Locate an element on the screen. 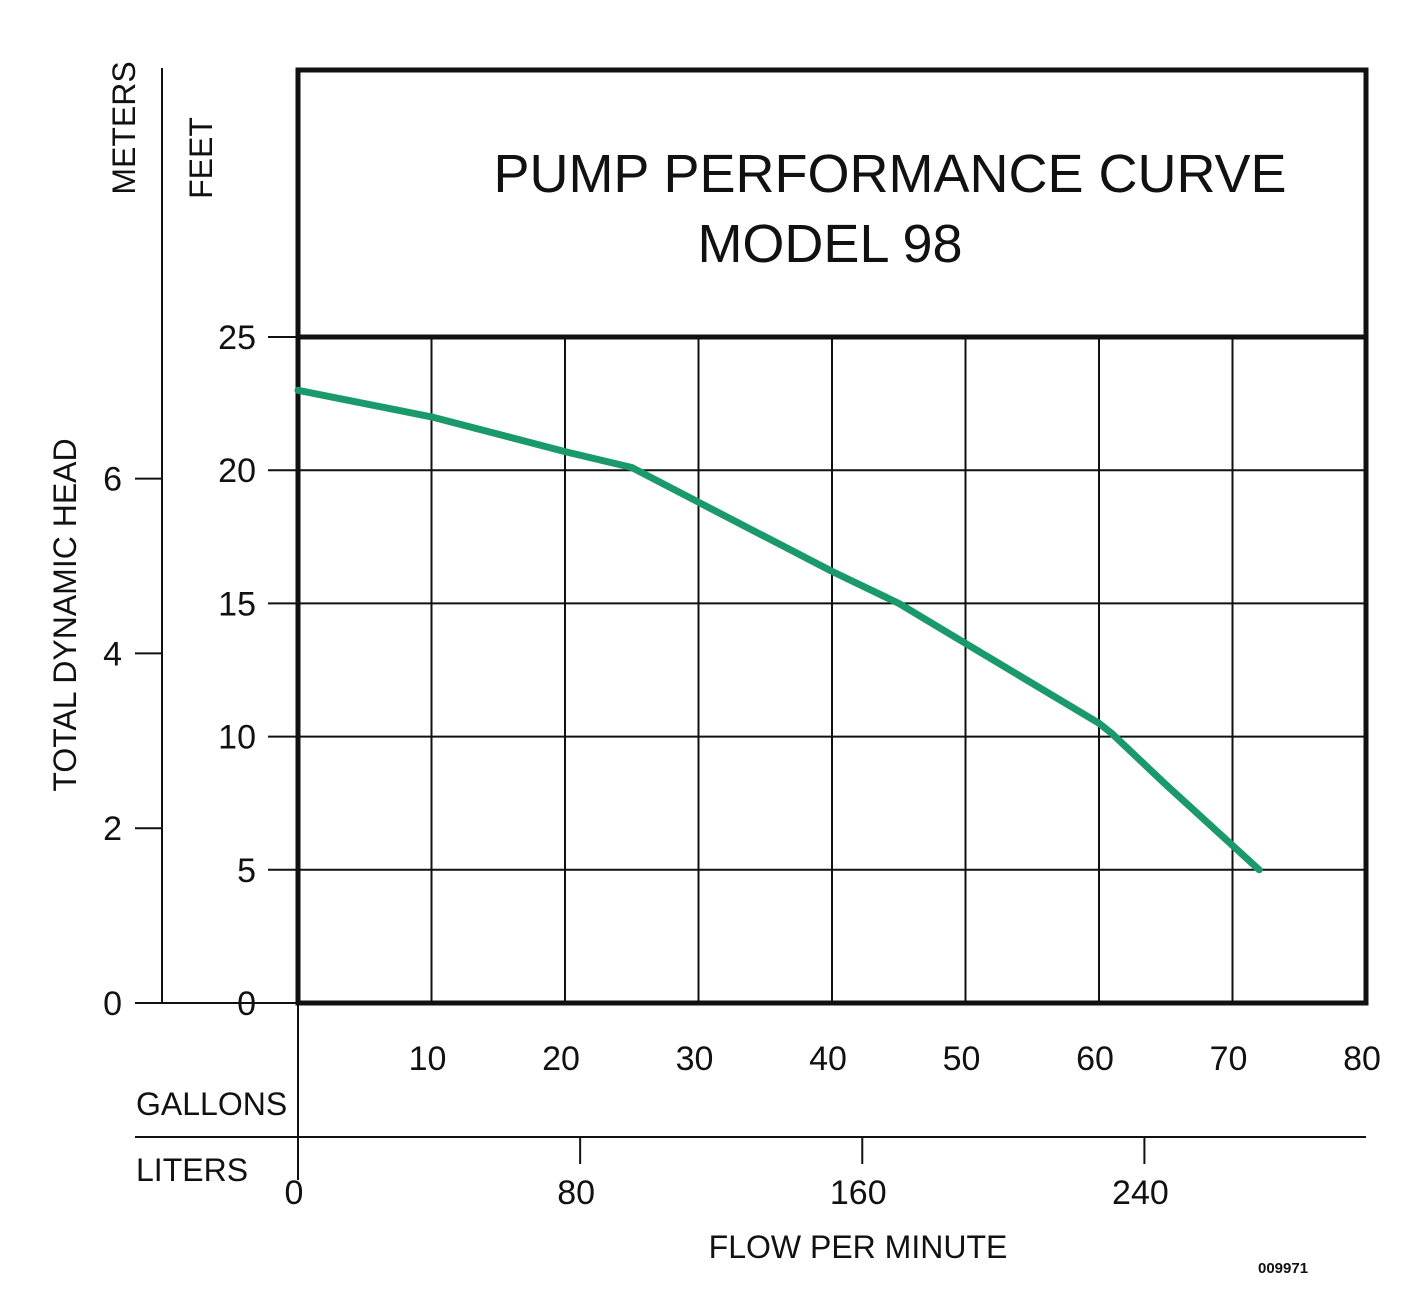 This screenshot has width=1408, height=1300. meters-axis-label: METERS is located at coordinates (124, 127).